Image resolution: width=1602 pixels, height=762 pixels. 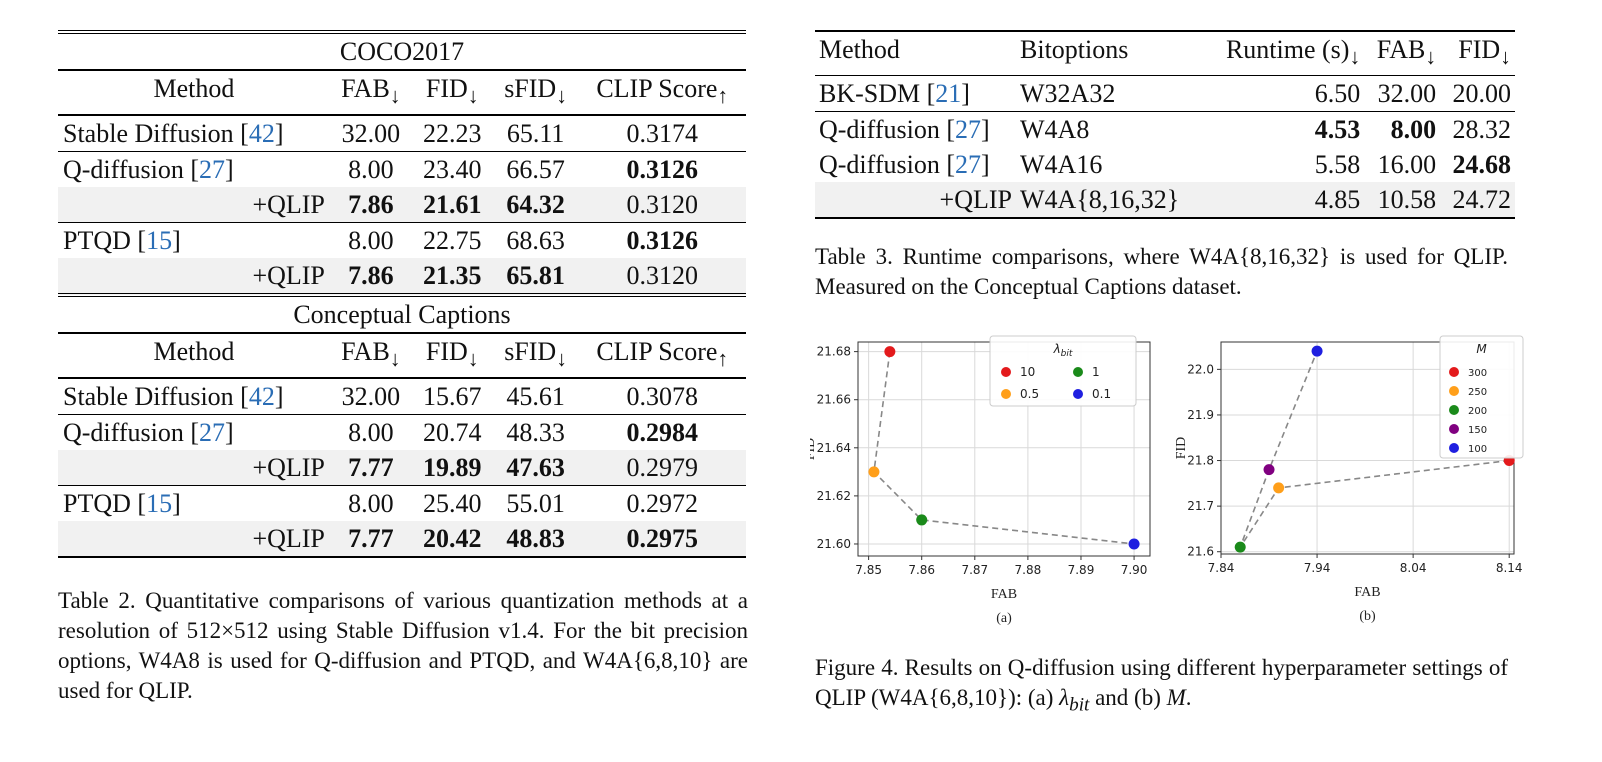 What do you see at coordinates (834, 448) in the screenshot?
I see `y-tick-label: 21.64` at bounding box center [834, 448].